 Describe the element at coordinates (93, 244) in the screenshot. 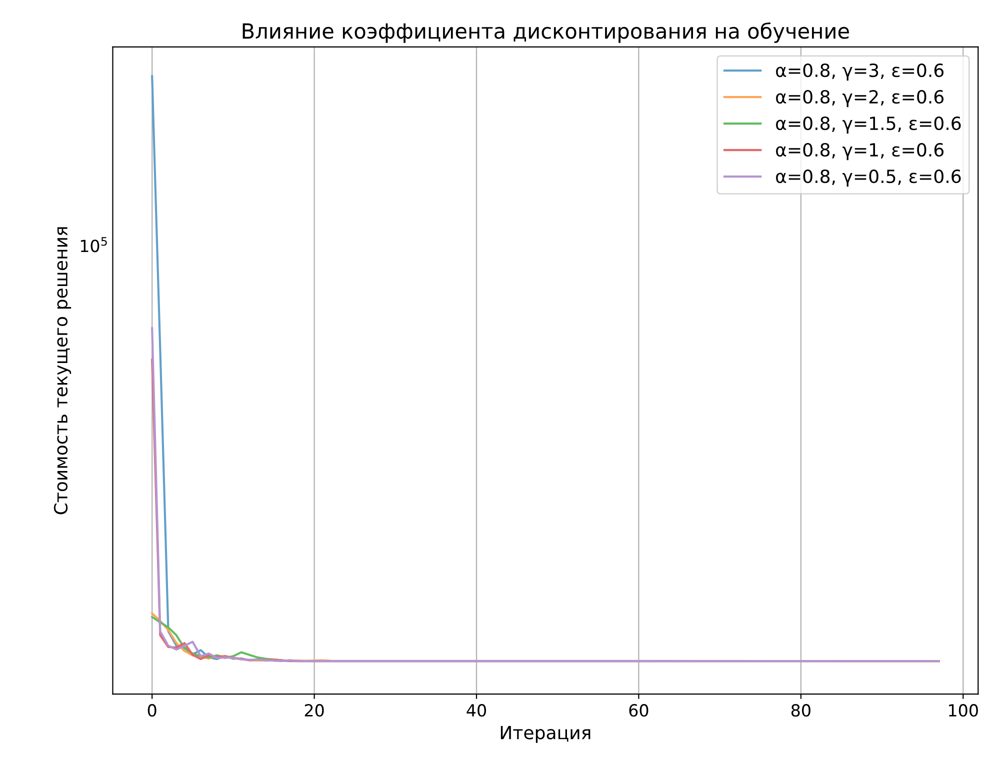

I see `text: 10$^{5}$` at that location.